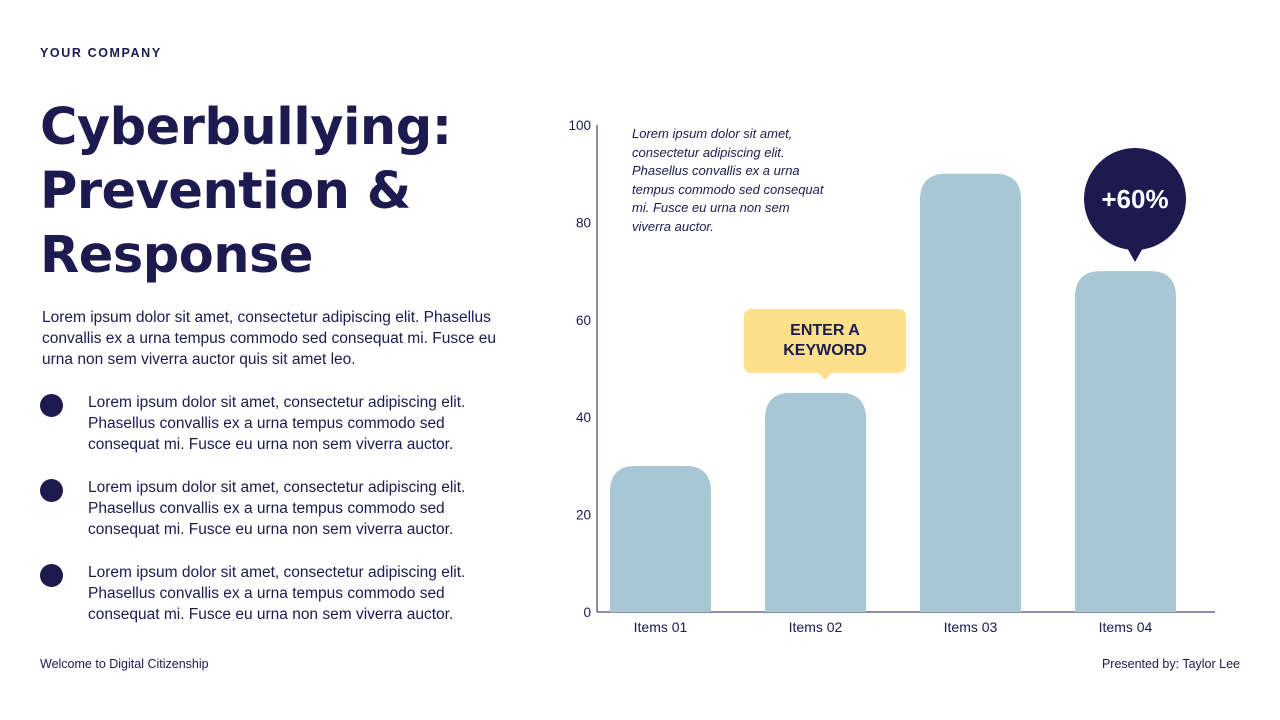 This screenshot has width=1280, height=720. Describe the element at coordinates (587, 612) in the screenshot. I see `y-tick-label: 0` at that location.